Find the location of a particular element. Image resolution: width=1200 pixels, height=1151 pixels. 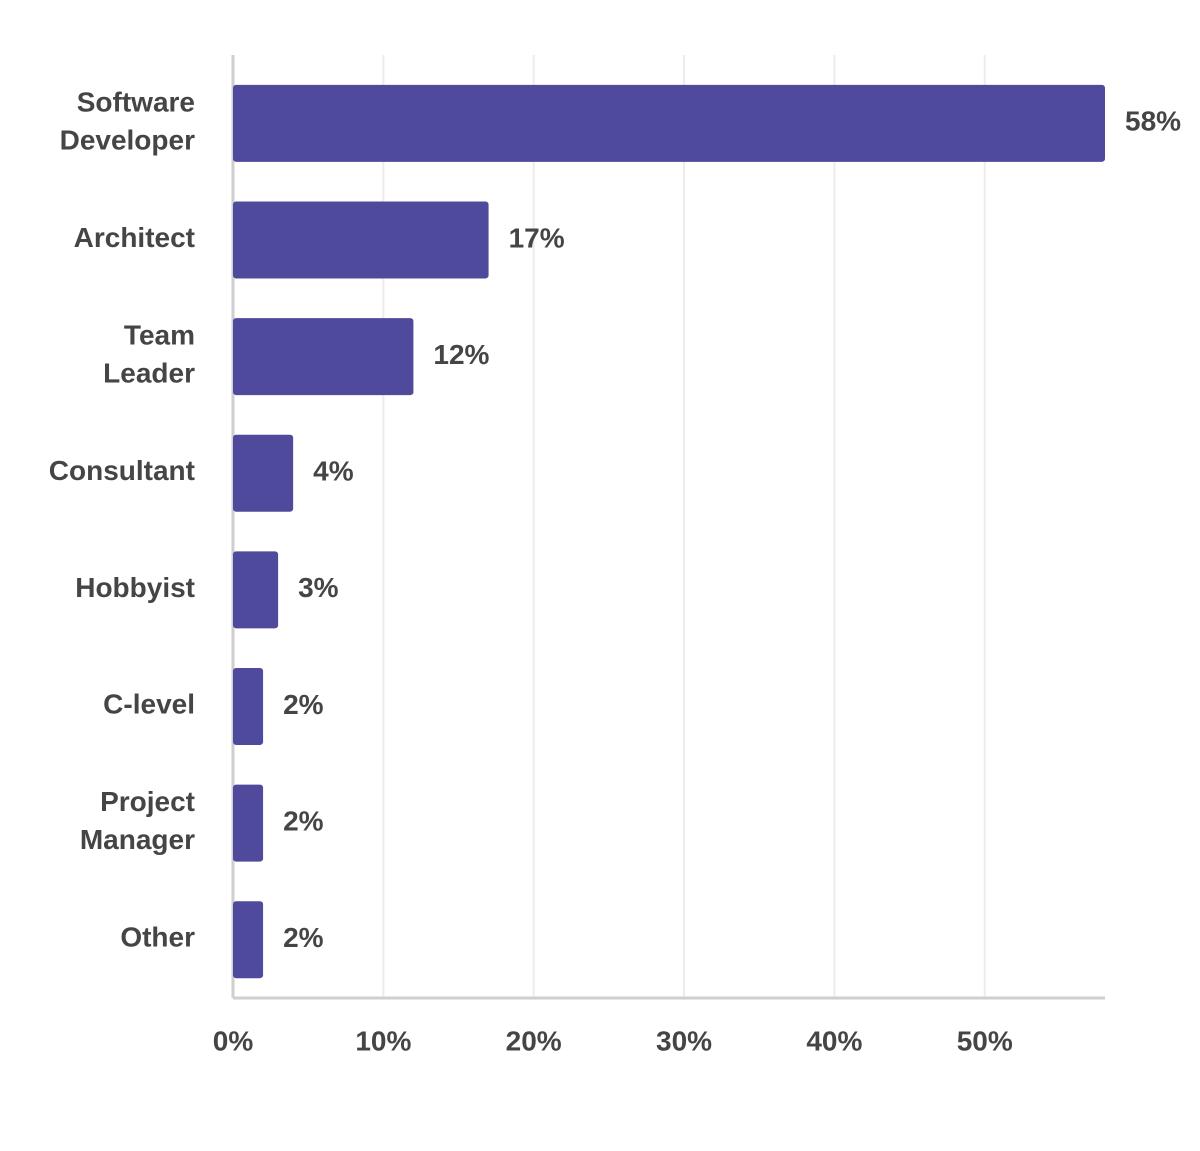

value-label: 17% is located at coordinates (537, 237).